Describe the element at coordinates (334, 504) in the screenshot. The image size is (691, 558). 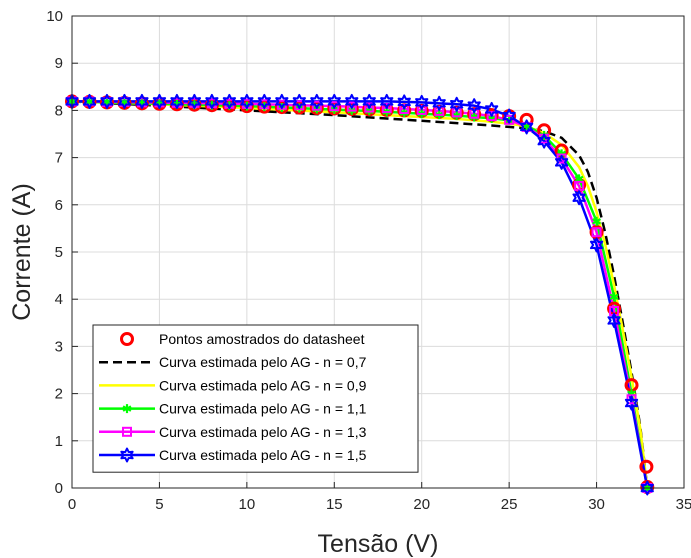
I see `x-tick-label: 15` at that location.